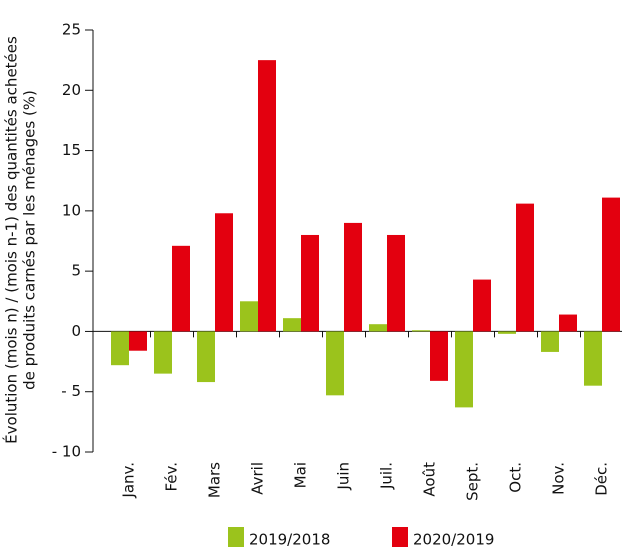  I want to click on x-tick-label: Nov., so click(559, 478).